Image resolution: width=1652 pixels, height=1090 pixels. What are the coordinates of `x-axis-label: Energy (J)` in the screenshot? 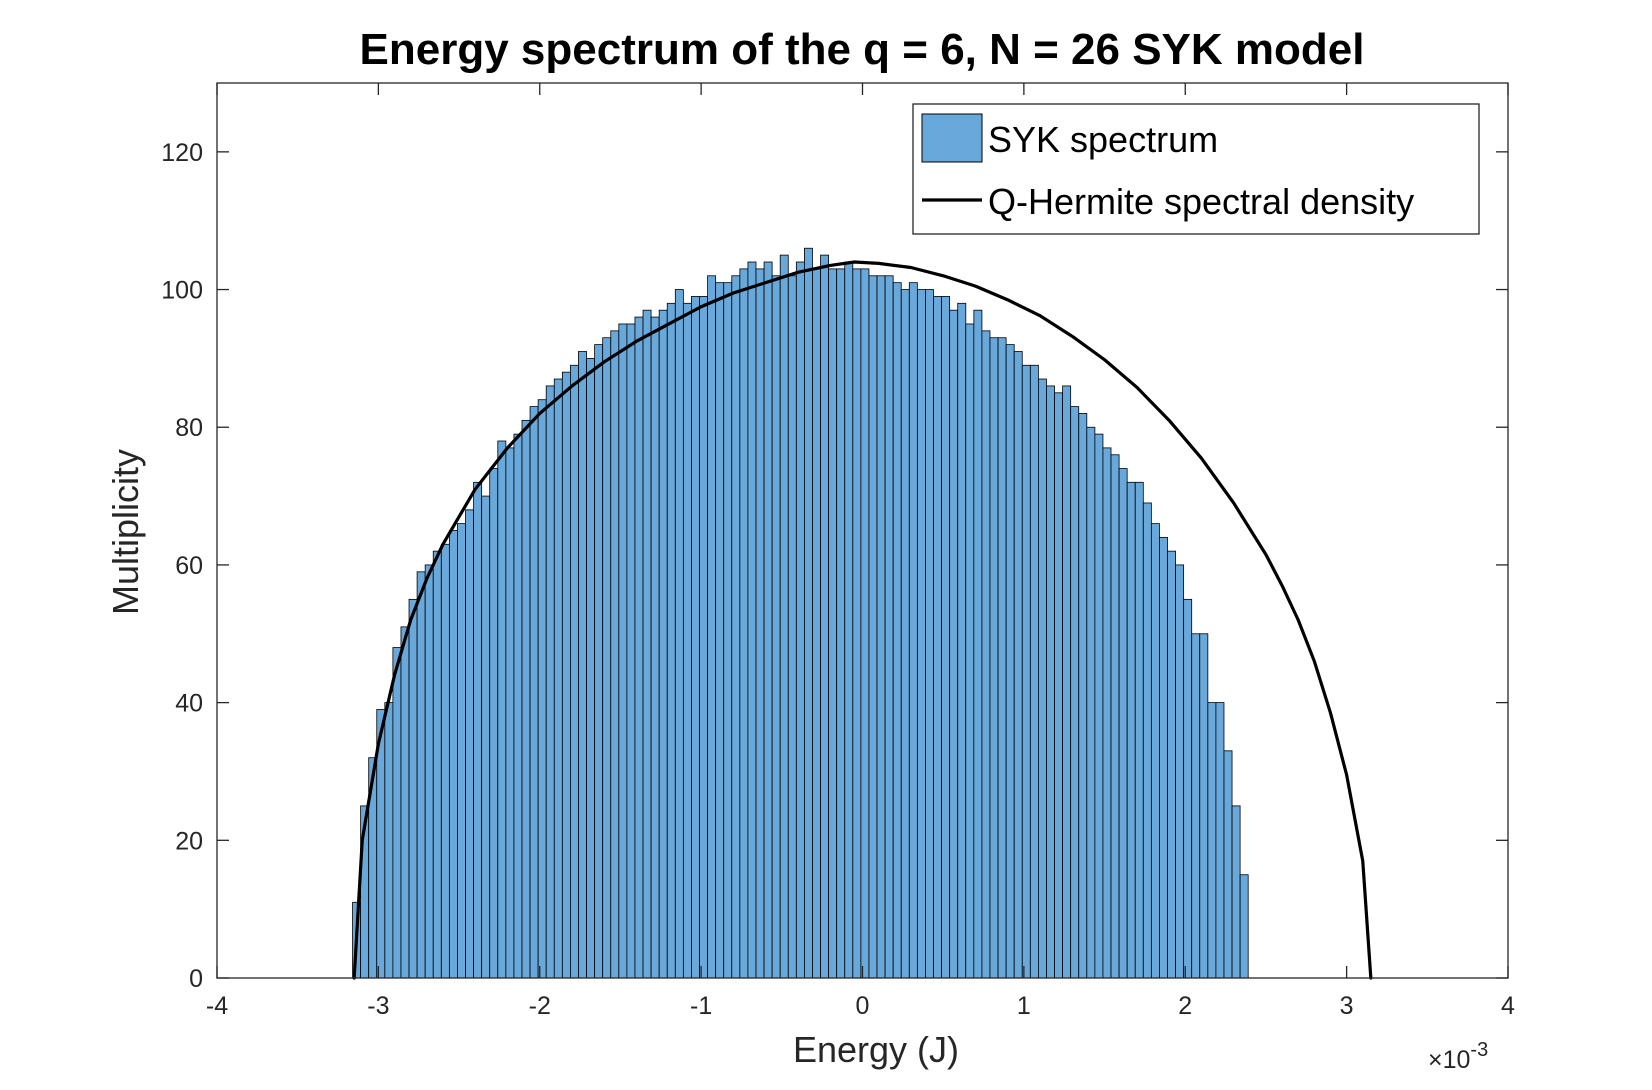 It's located at (876, 1049).